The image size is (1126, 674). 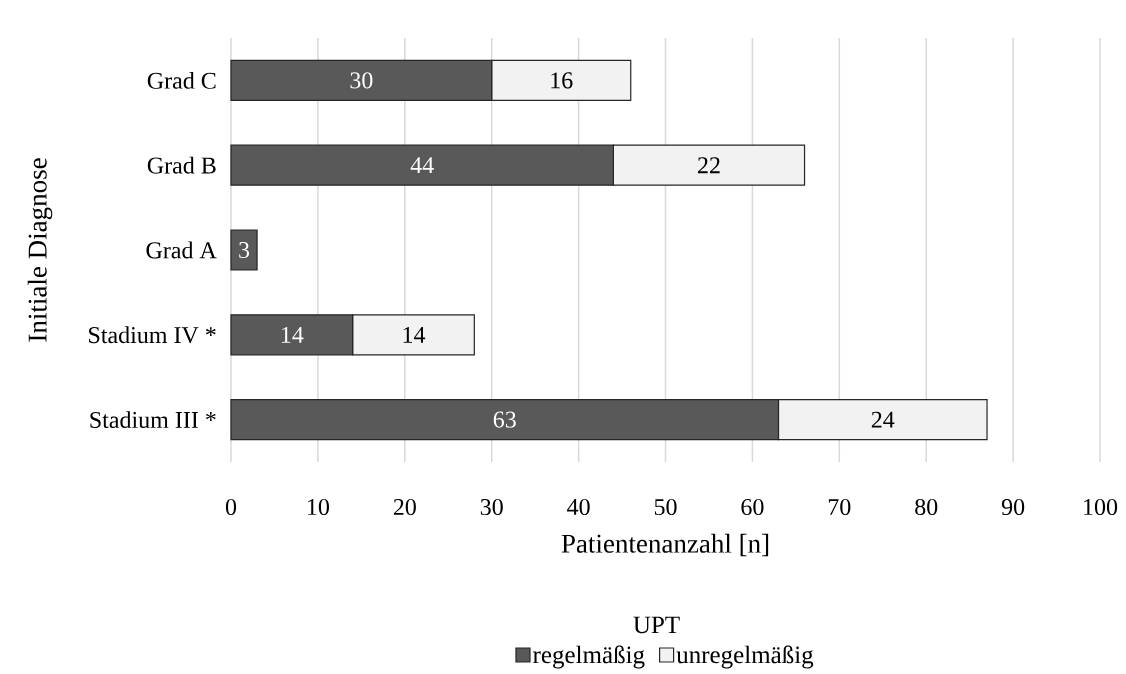 I want to click on data-label: 22, so click(x=709, y=165).